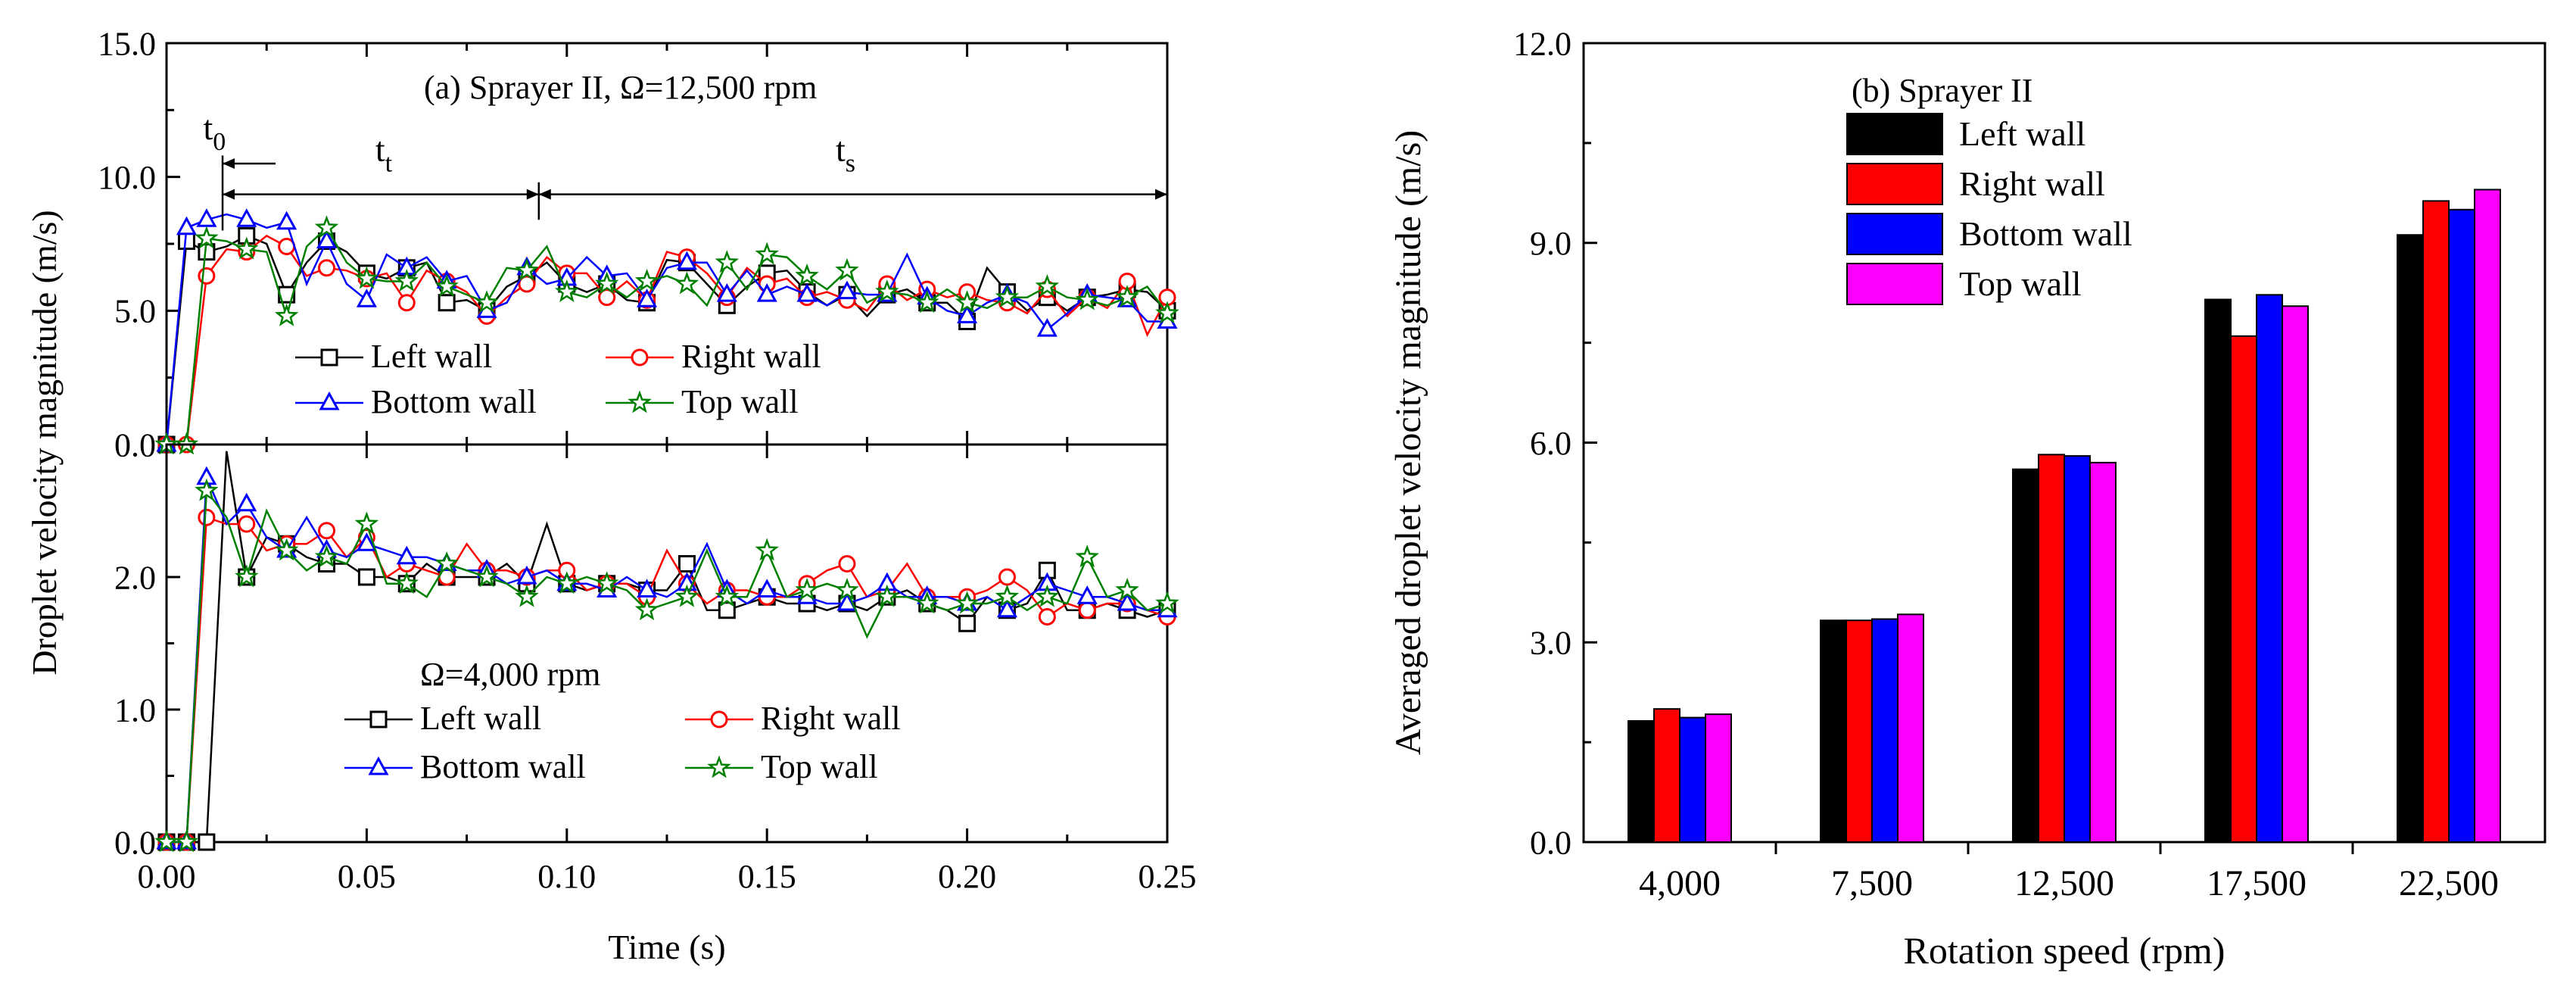 Image resolution: width=2576 pixels, height=989 pixels. What do you see at coordinates (367, 877) in the screenshot?
I see `x-tick-label: 0.05` at bounding box center [367, 877].